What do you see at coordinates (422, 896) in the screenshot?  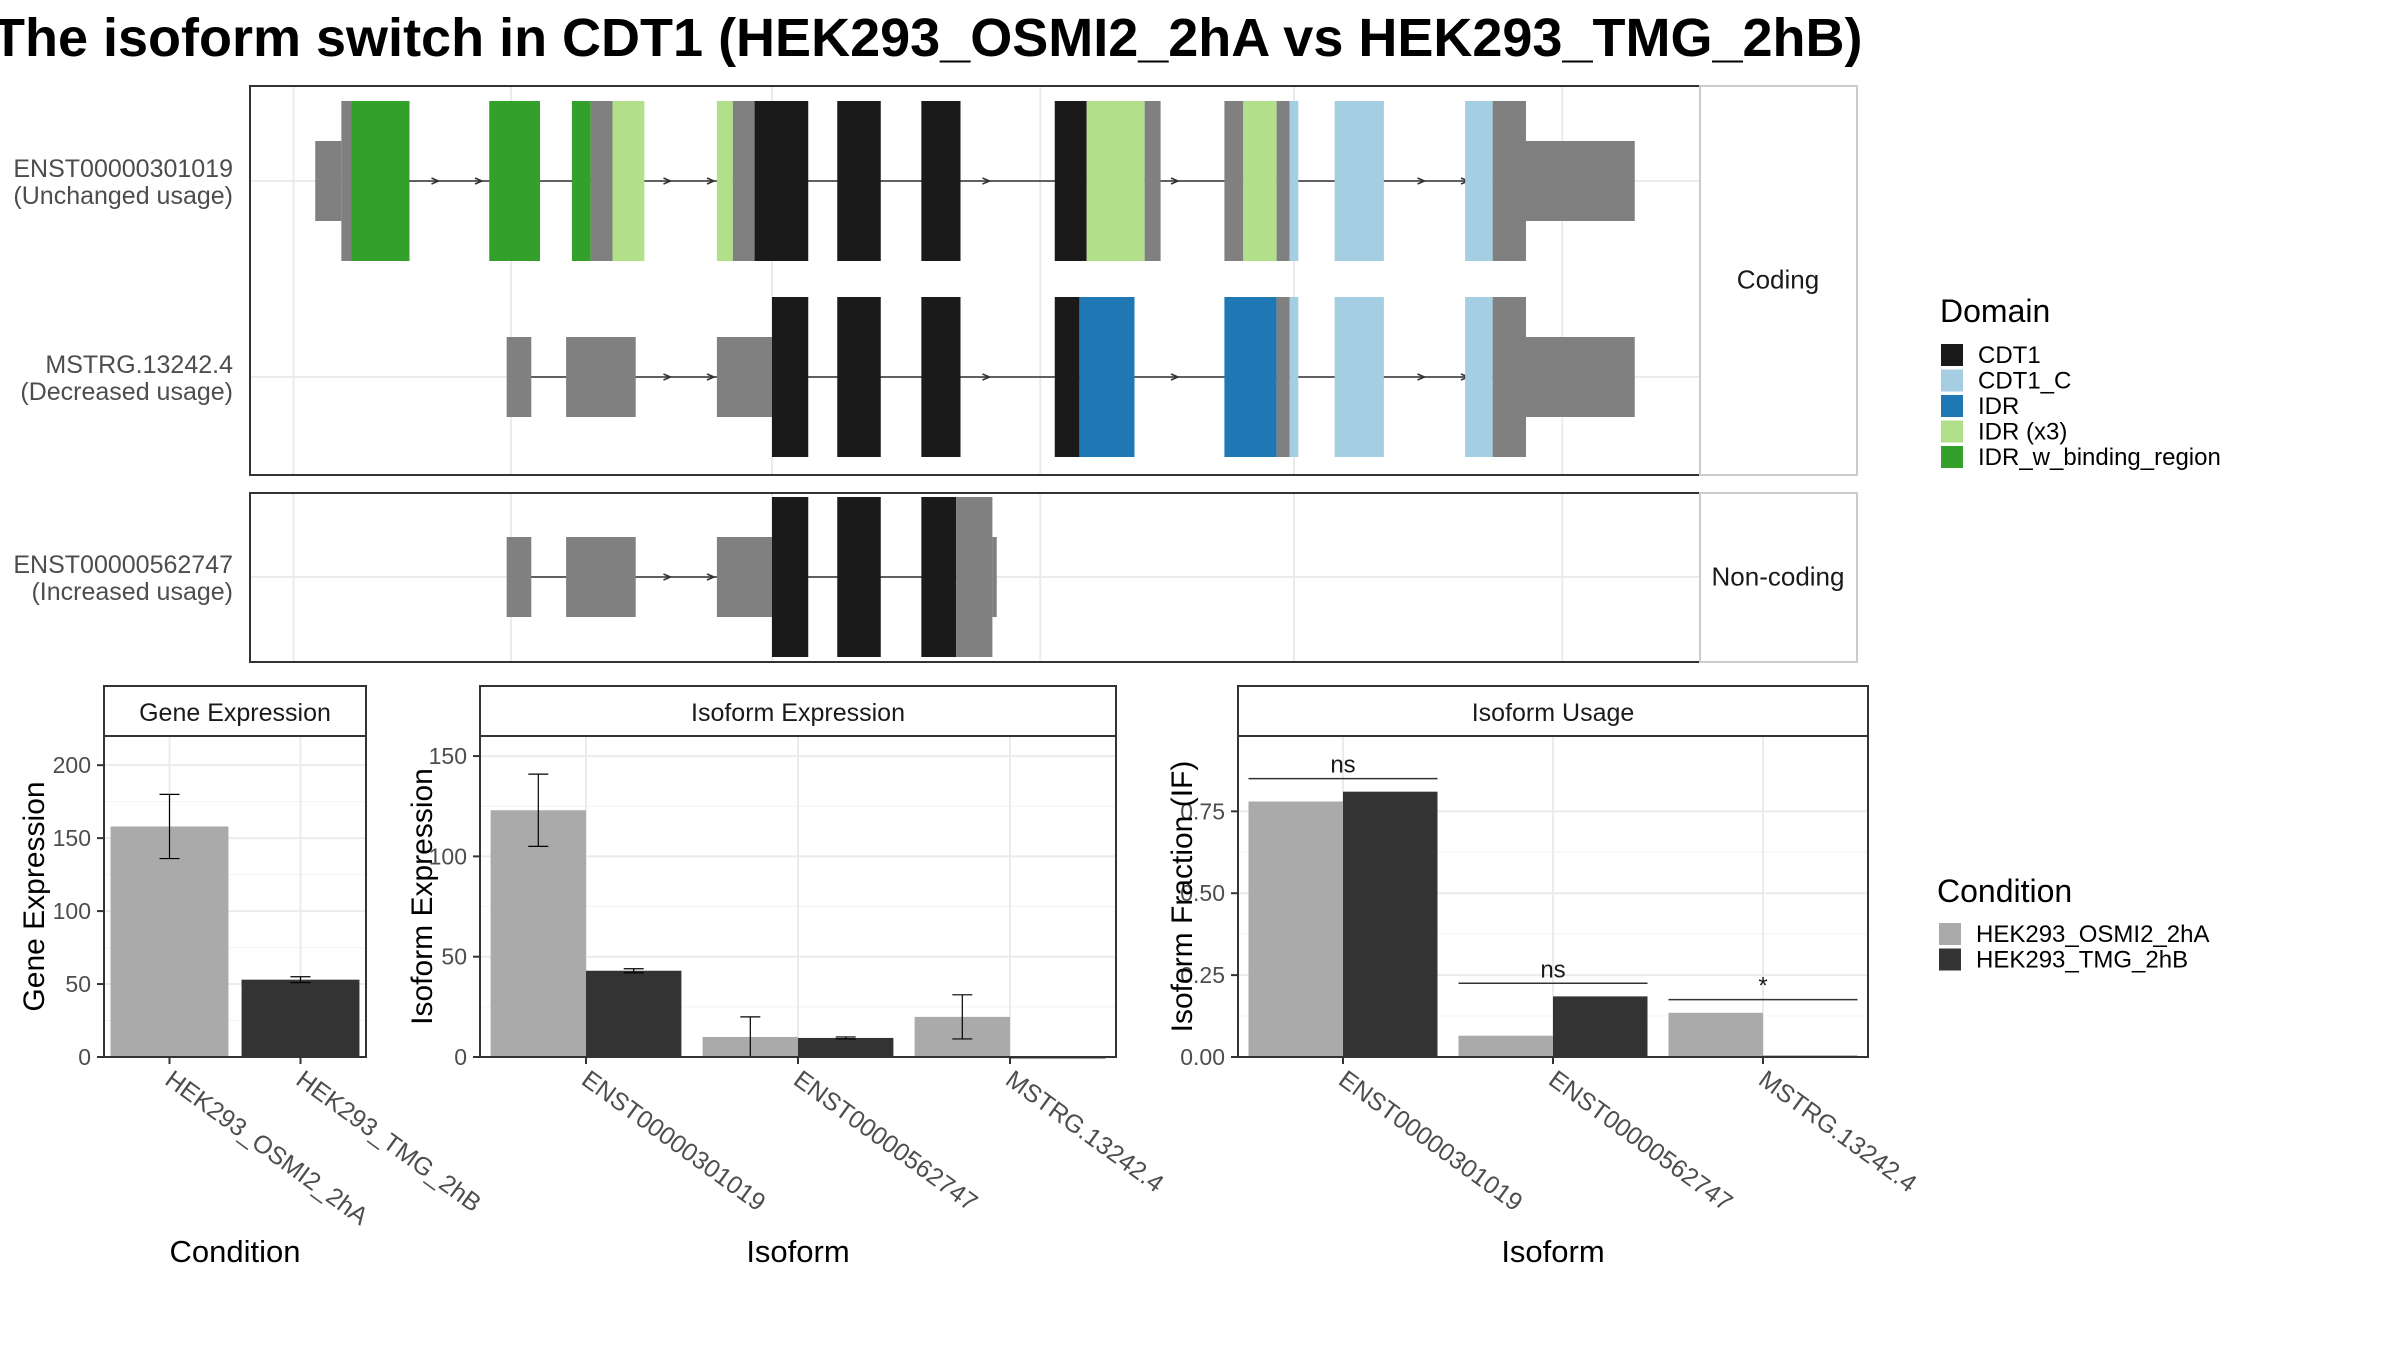 I see `y-axis-title: Isoform Expression` at bounding box center [422, 896].